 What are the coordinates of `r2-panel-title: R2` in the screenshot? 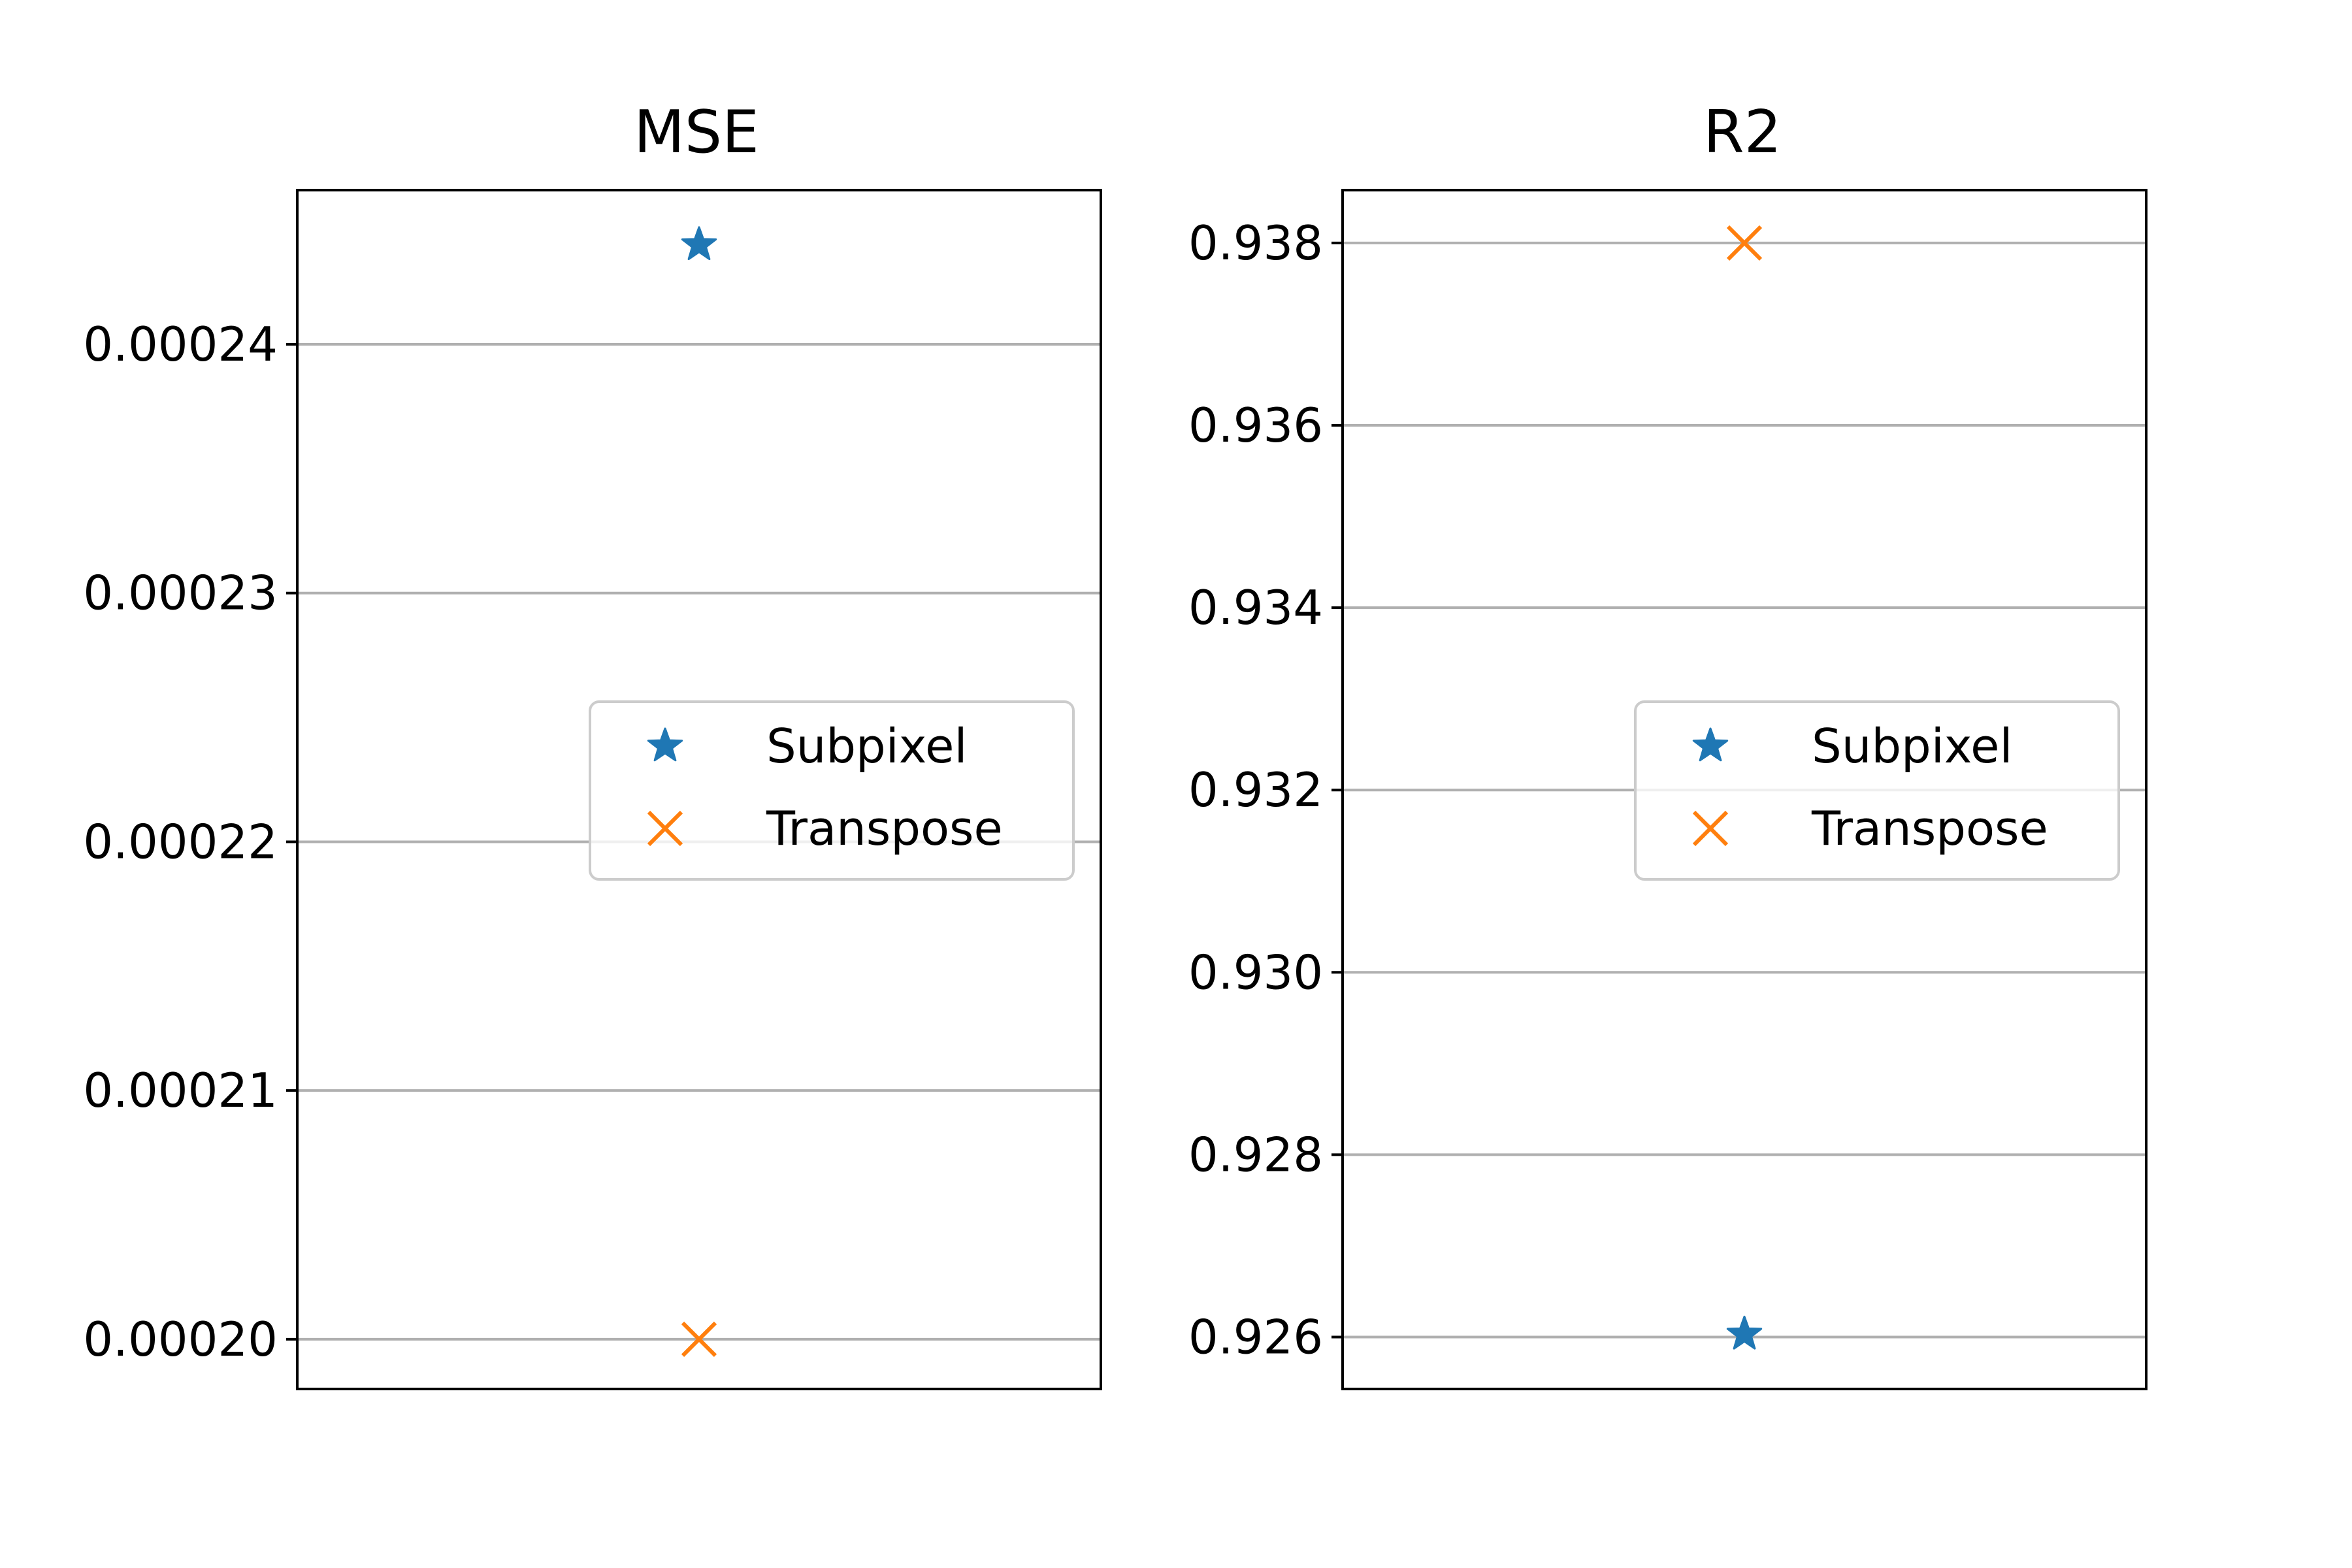 It's located at (1742, 132).